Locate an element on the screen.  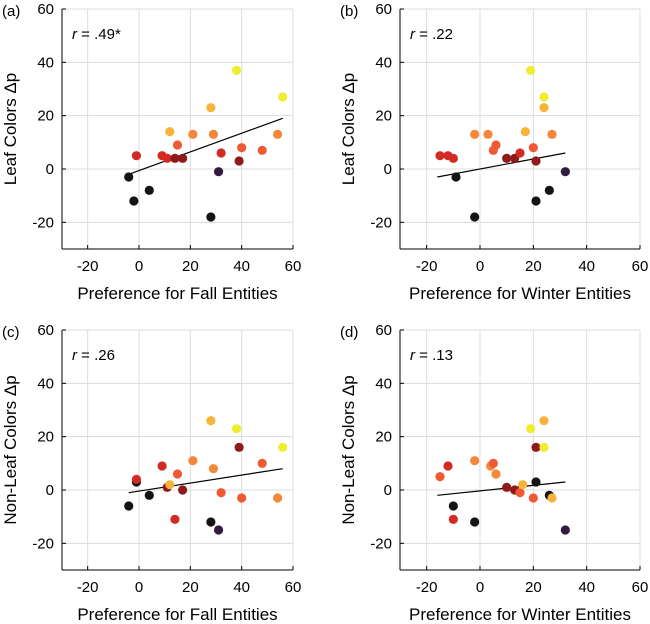
correlation-label: r = .26 is located at coordinates (93, 355).